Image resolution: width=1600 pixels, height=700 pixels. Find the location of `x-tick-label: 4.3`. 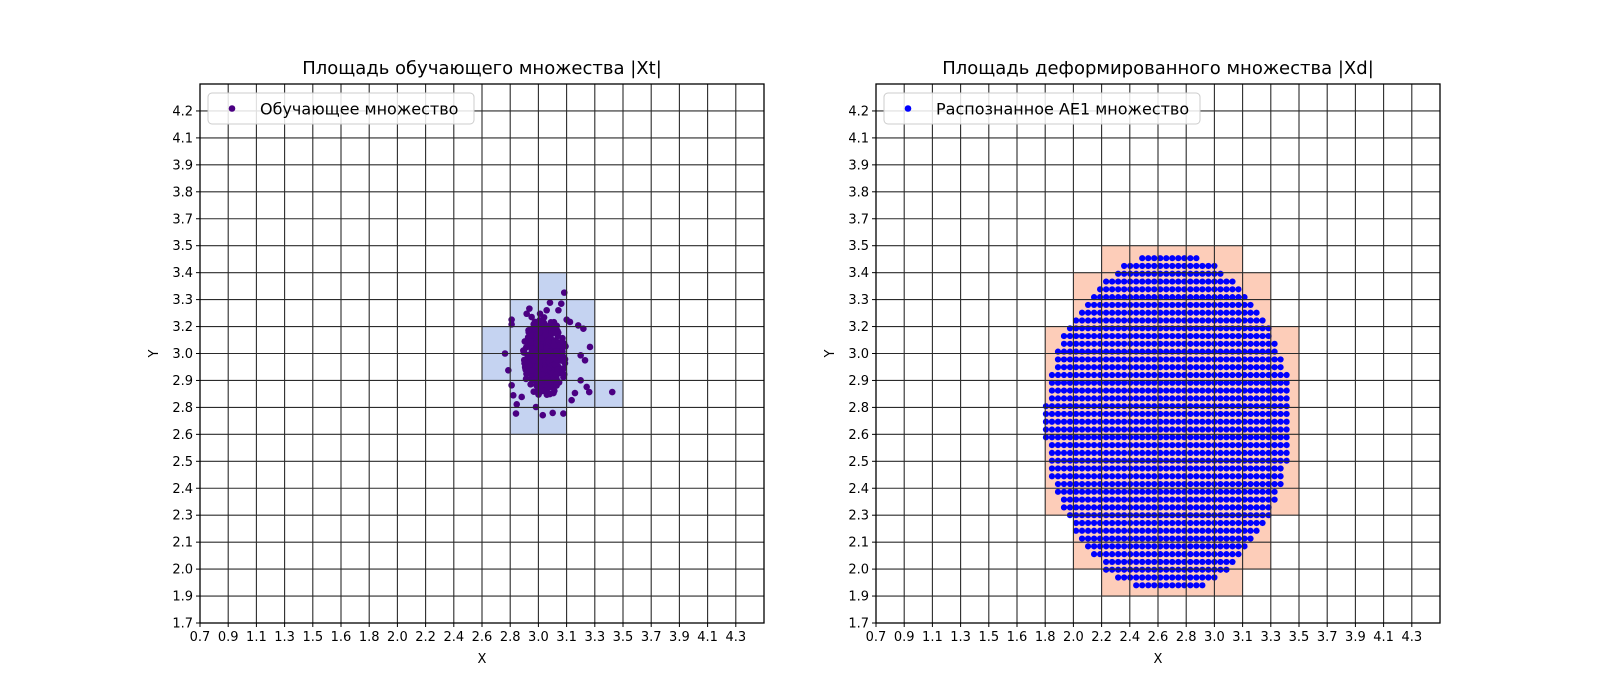

x-tick-label: 4.3 is located at coordinates (1411, 637).